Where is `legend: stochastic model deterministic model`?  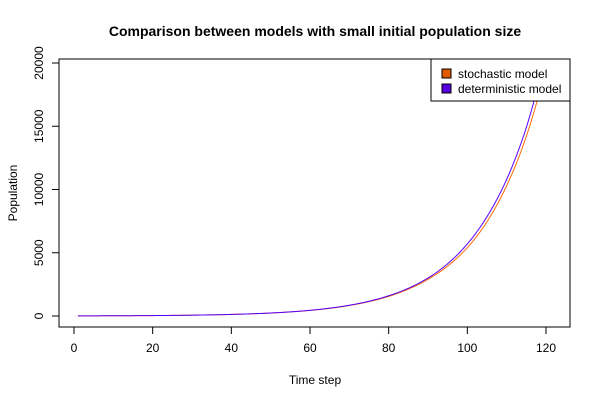 legend: stochastic model deterministic model is located at coordinates (500, 80).